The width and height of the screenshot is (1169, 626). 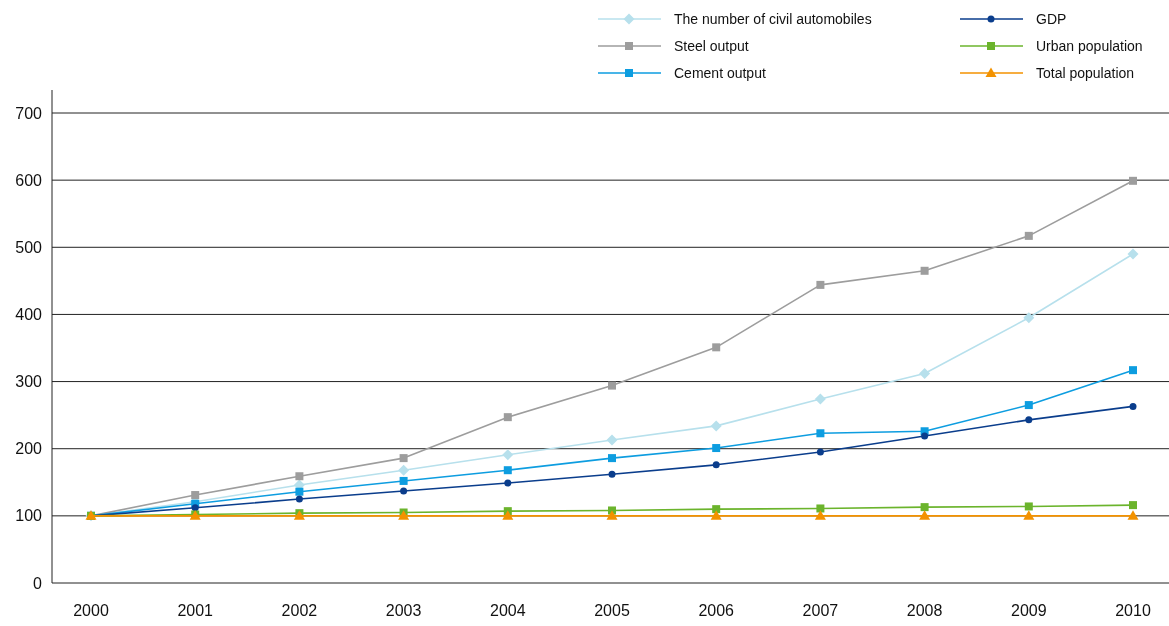 What do you see at coordinates (1085, 72) in the screenshot?
I see `legend-label: Total population` at bounding box center [1085, 72].